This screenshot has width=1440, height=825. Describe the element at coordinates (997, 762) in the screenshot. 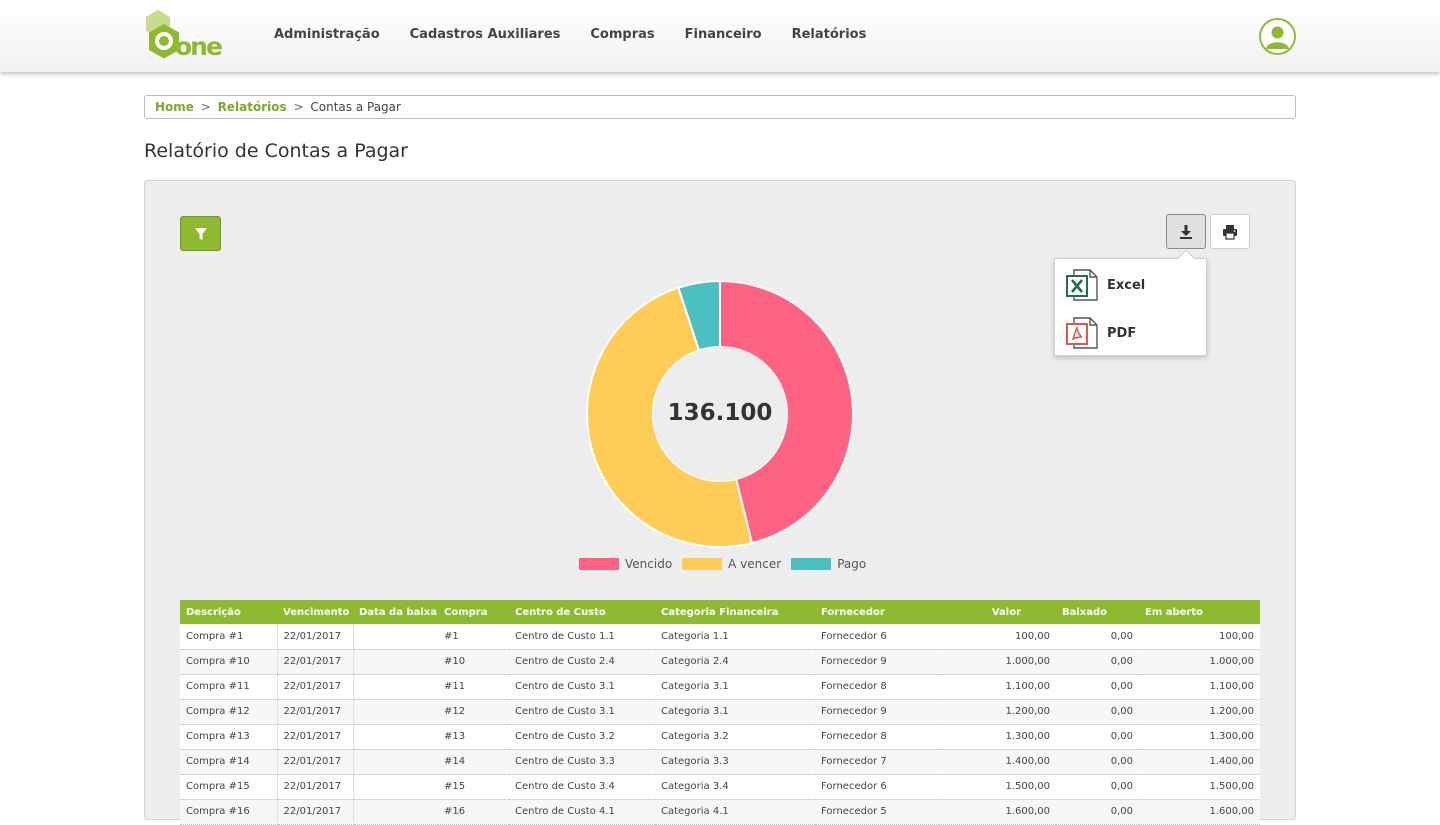

I see `table-cell: 1.400,00` at that location.